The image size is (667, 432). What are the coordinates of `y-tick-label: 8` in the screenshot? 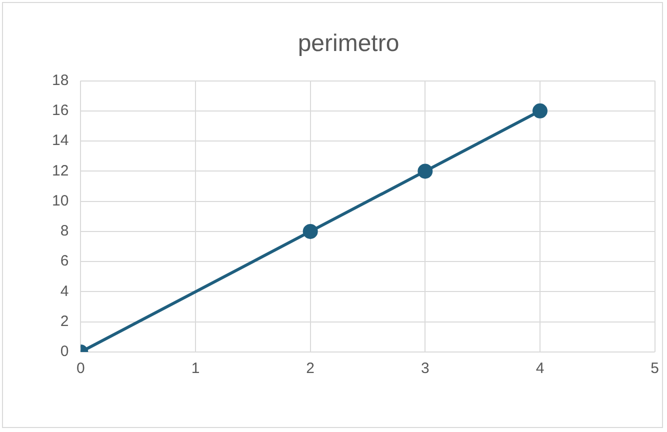 It's located at (64, 231).